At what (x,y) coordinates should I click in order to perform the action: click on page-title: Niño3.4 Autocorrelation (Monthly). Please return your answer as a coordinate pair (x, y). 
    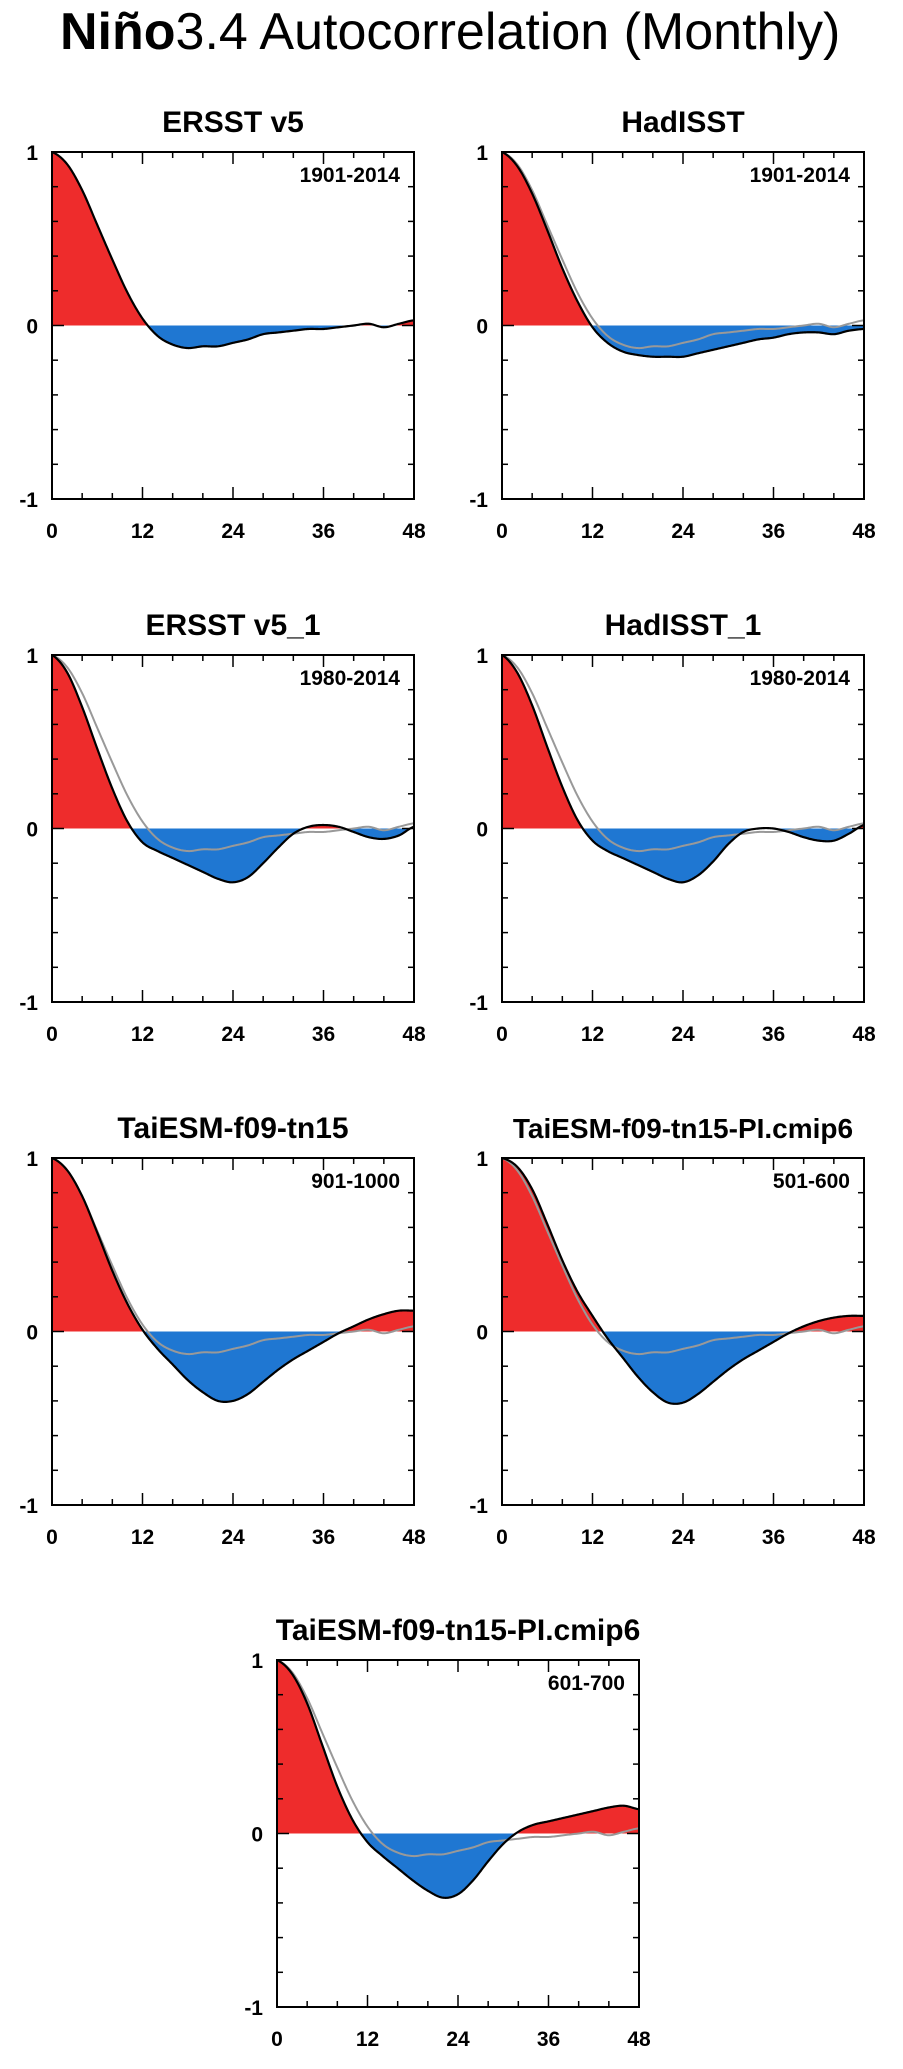
    Looking at the image, I should click on (450, 32).